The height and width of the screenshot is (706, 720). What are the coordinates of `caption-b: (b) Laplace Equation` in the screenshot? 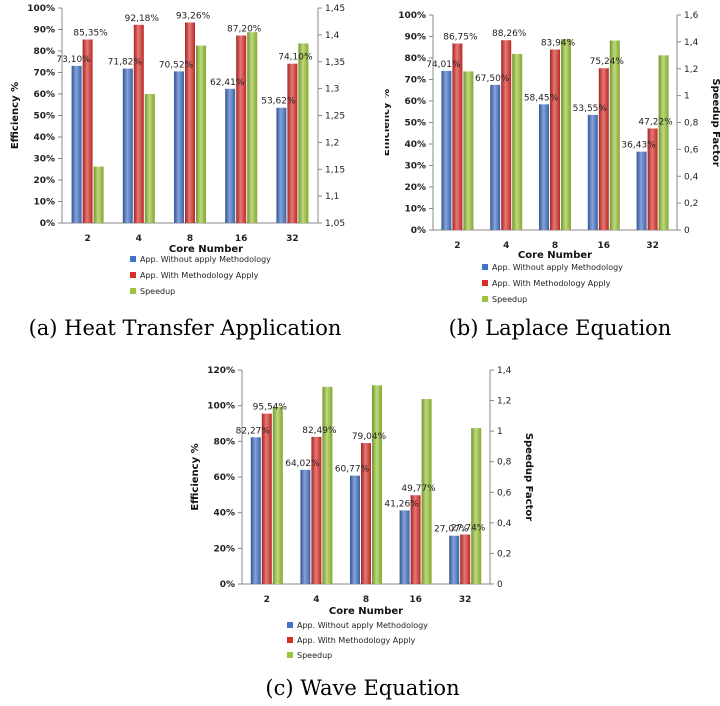 It's located at (560, 328).